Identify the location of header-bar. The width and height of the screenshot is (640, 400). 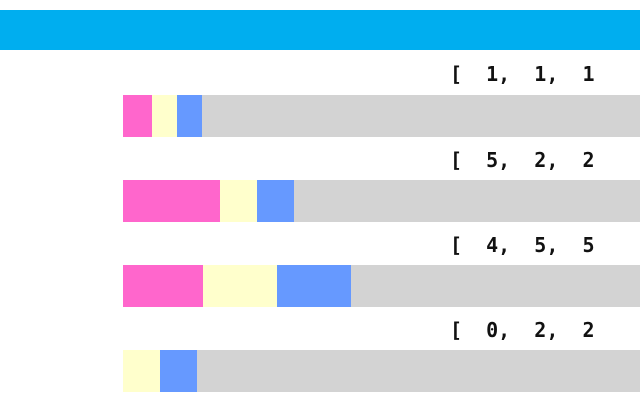
(320, 30).